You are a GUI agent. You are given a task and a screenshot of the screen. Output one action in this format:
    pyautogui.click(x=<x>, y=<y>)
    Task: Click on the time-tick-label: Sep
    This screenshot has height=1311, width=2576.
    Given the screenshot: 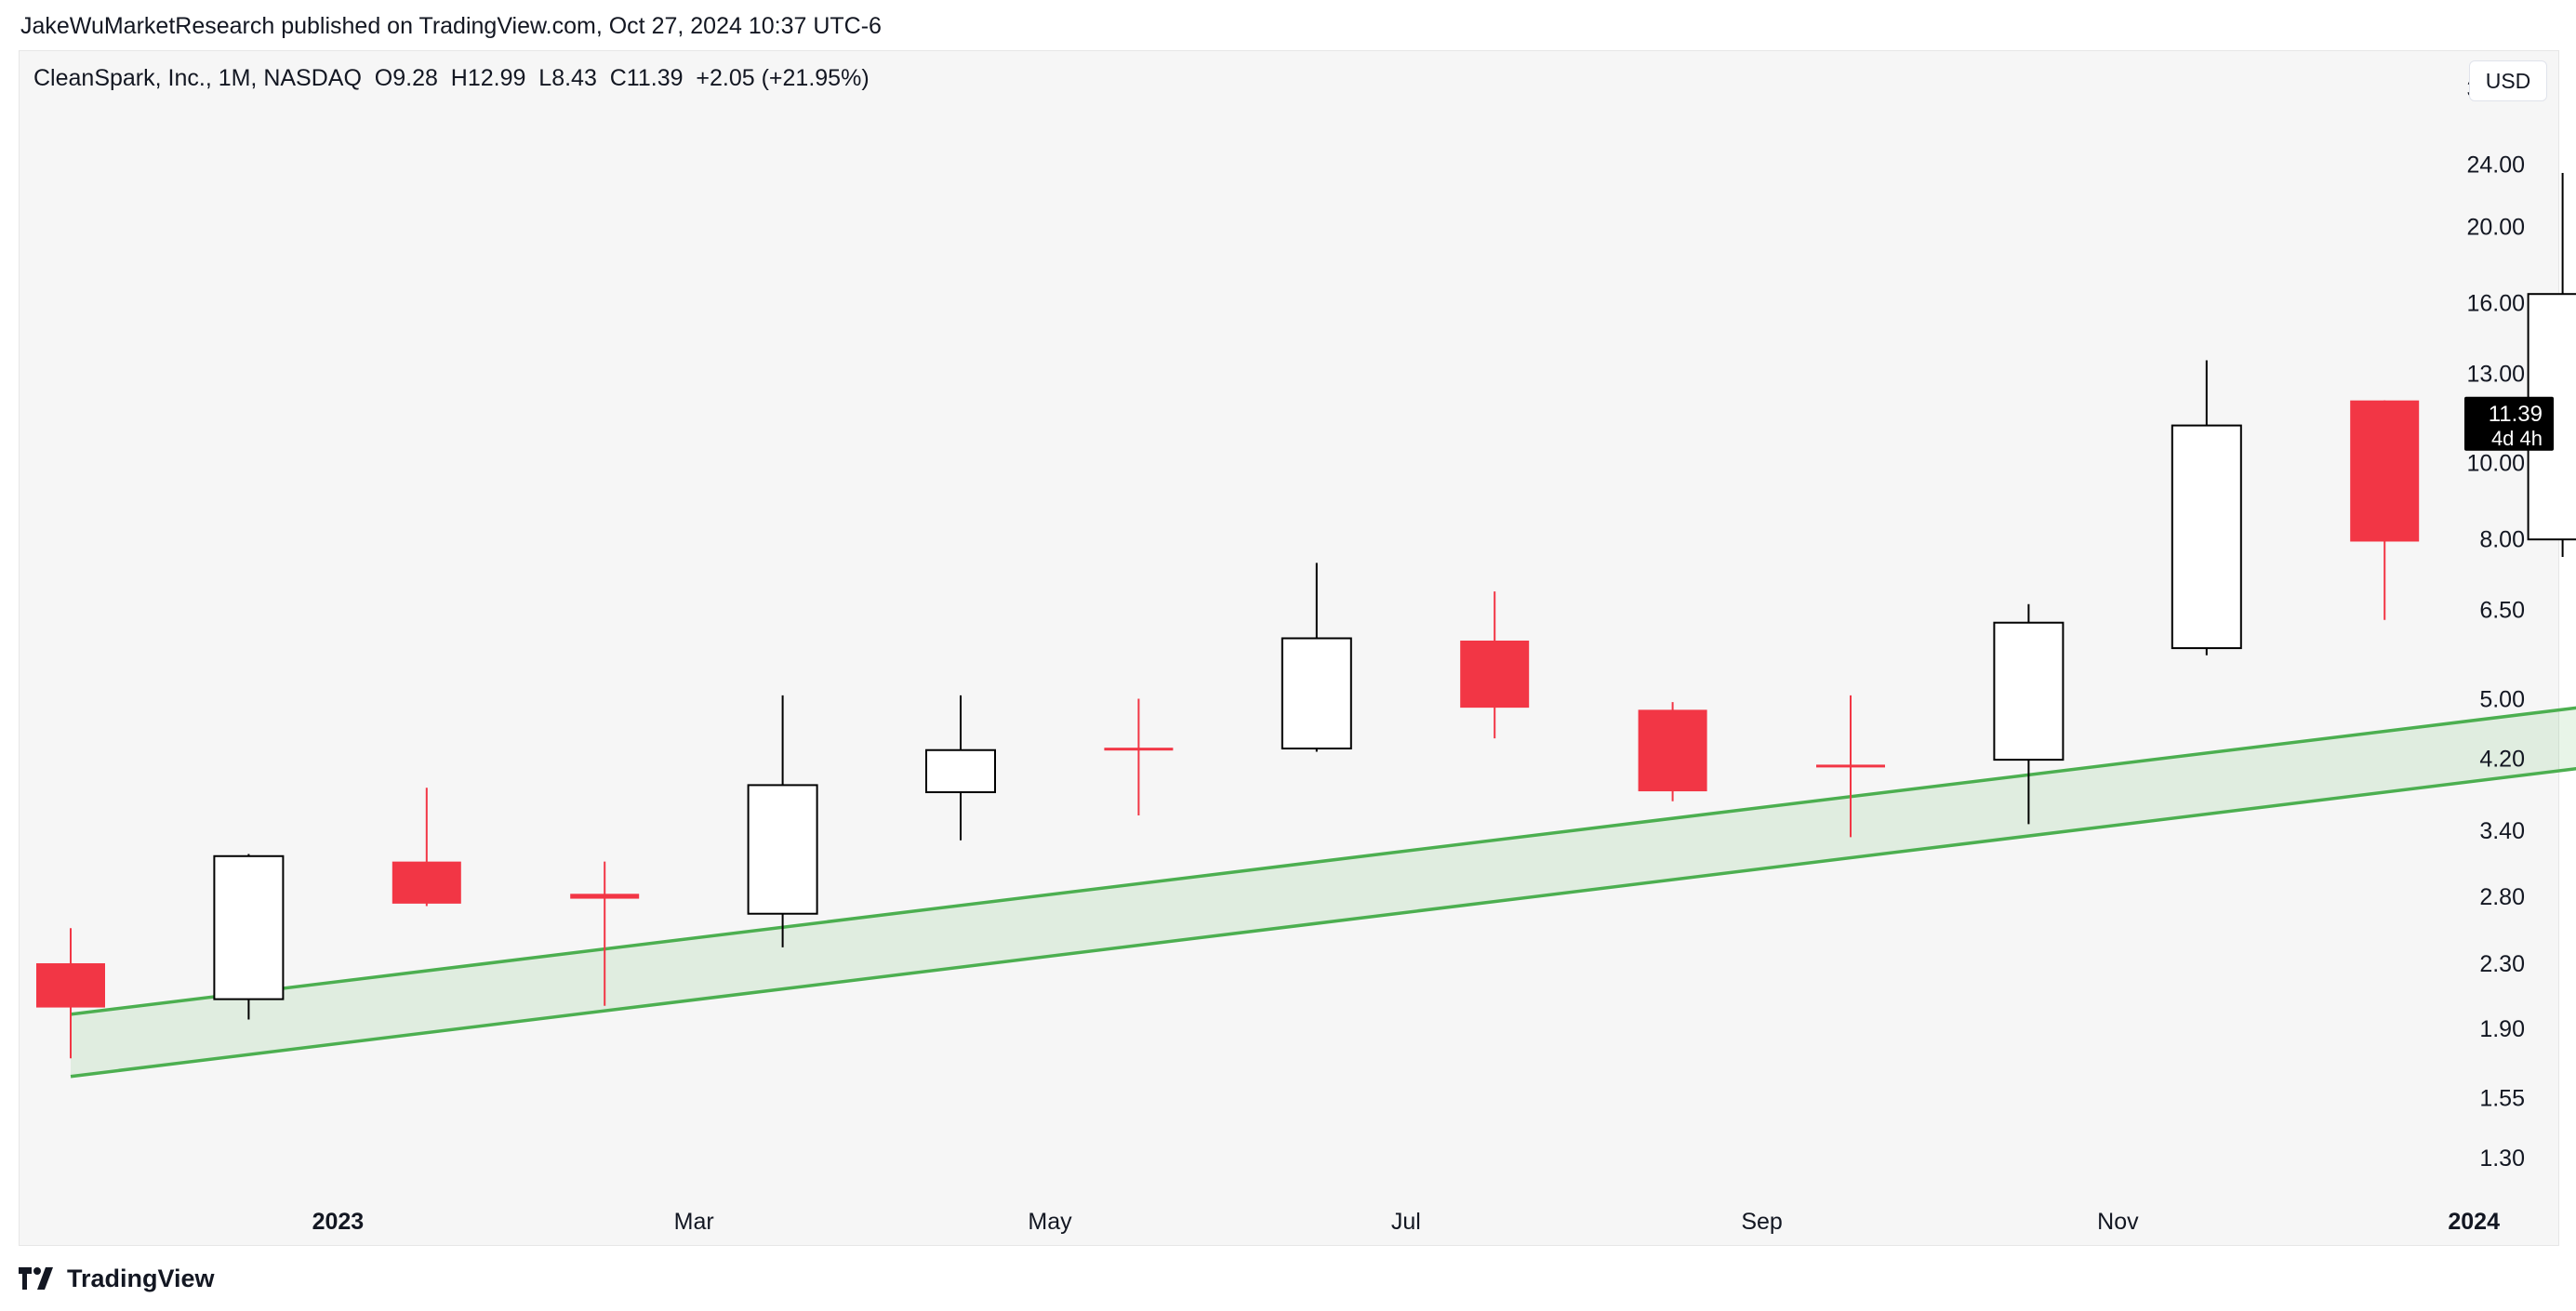 What is the action you would take?
    pyautogui.click(x=1761, y=1222)
    